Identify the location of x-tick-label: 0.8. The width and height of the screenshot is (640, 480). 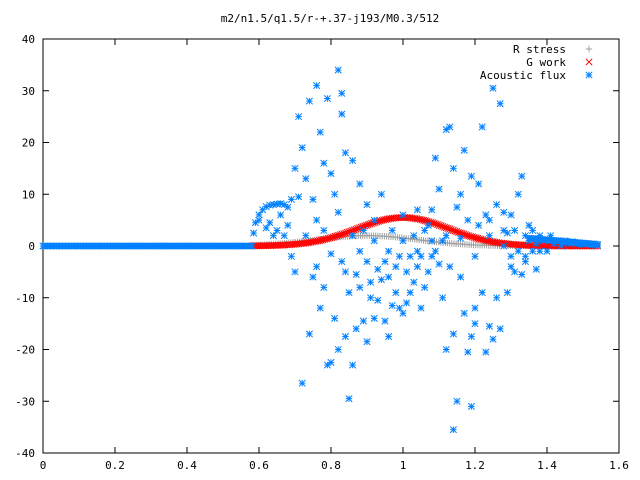
(331, 465).